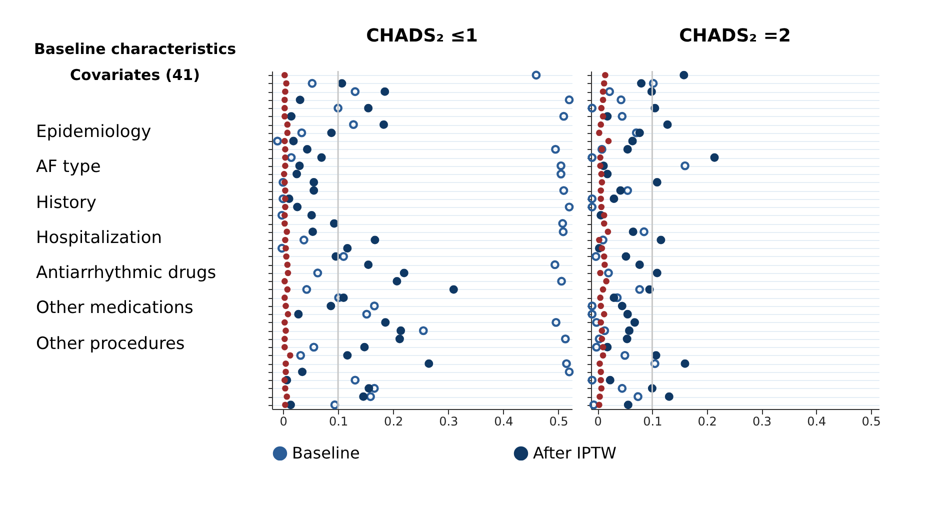  Describe the element at coordinates (66, 203) in the screenshot. I see `text: History` at that location.